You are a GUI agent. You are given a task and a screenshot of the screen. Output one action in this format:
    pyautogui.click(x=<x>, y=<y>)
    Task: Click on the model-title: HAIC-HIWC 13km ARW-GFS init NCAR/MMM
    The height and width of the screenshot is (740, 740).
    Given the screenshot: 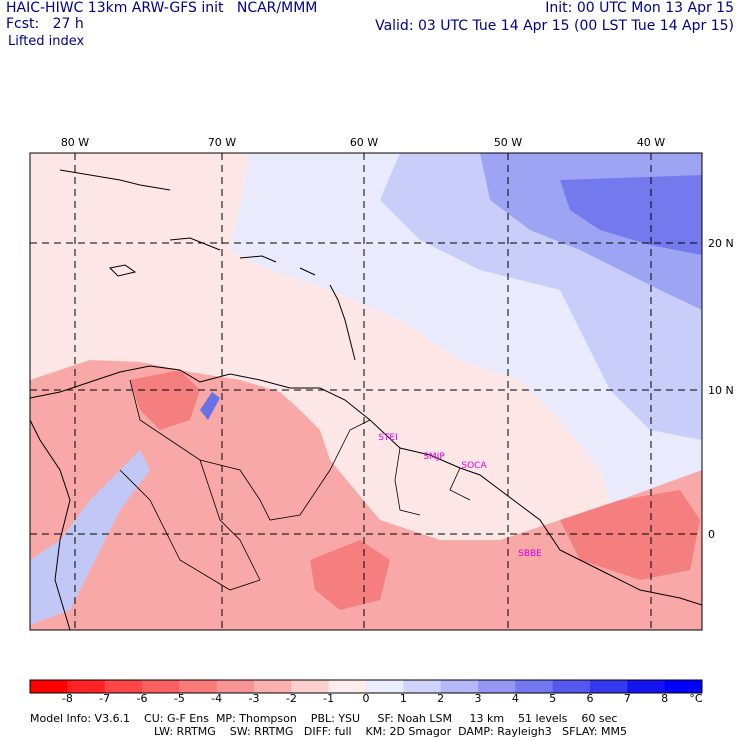 What is the action you would take?
    pyautogui.click(x=162, y=8)
    